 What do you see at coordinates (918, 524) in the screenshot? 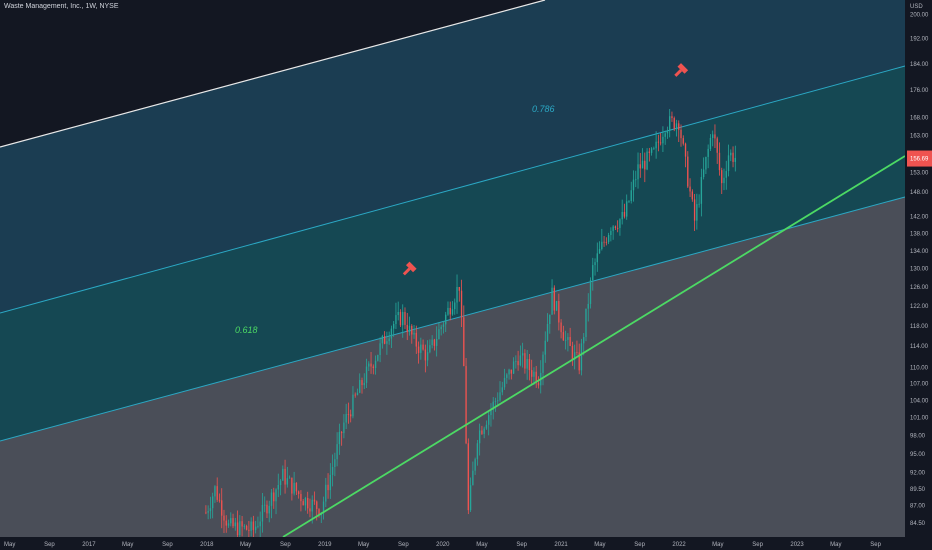
I see `price-tick-label: 84.50` at bounding box center [918, 524].